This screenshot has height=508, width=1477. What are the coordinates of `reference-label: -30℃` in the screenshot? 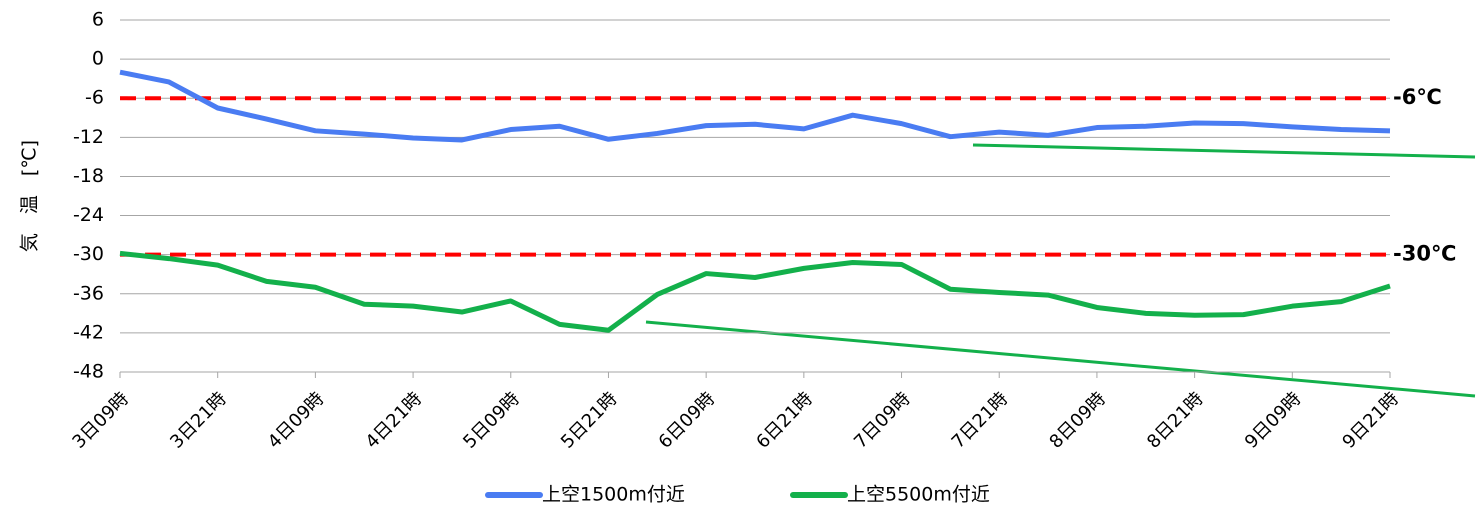 It's located at (1424, 254).